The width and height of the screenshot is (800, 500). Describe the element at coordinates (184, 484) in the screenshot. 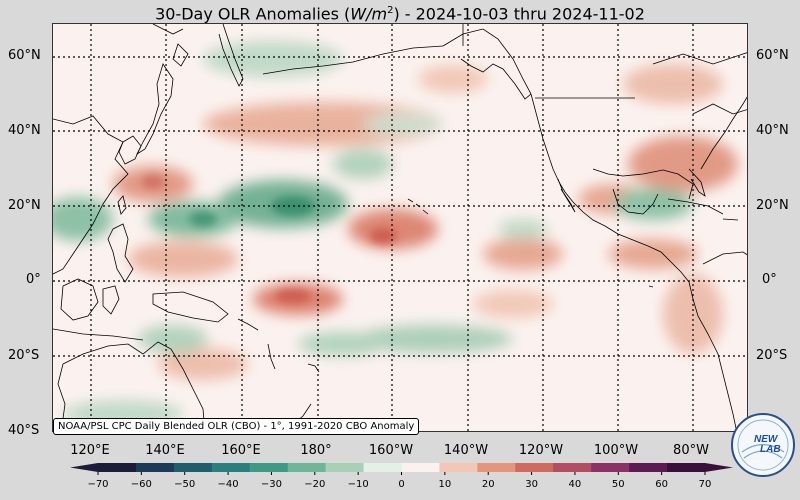

I see `colorbar-tick-label: −50` at that location.